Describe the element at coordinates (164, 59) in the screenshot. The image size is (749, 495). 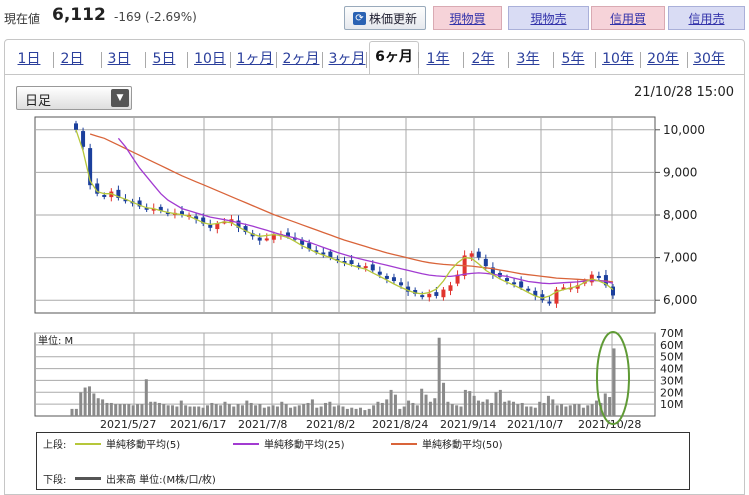
I see `tab-3: 5日` at that location.